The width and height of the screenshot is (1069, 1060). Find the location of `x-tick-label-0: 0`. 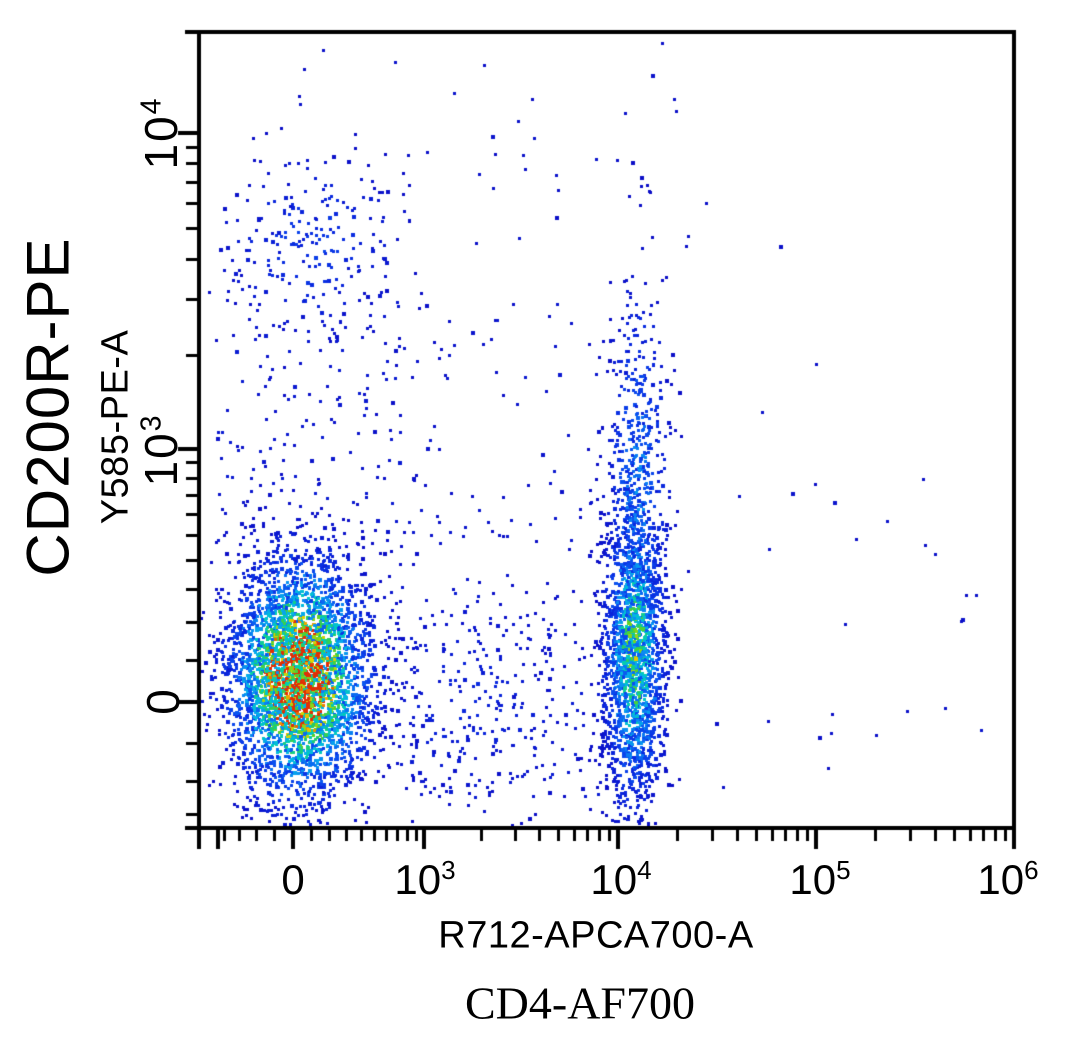

x-tick-label-0: 0 is located at coordinates (293, 879).